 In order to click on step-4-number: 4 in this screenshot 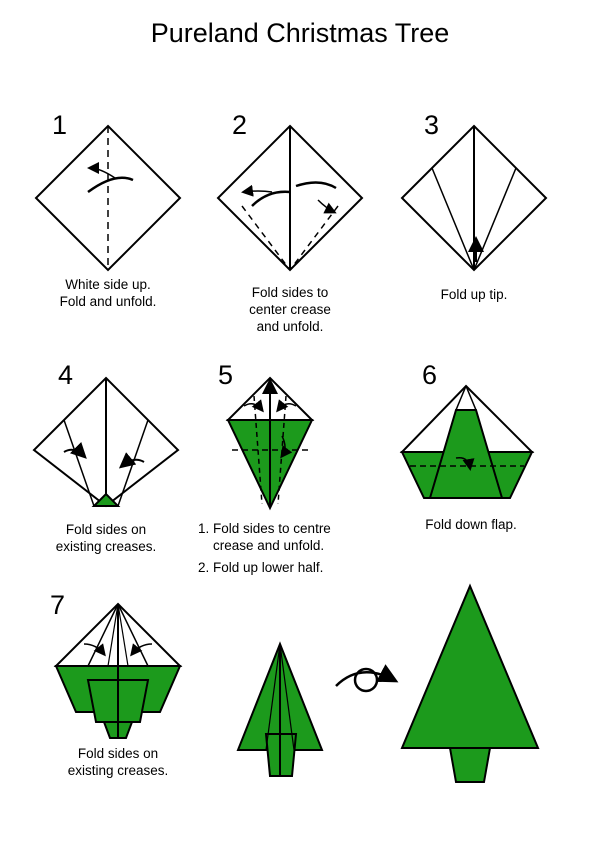, I will do `click(66, 375)`.